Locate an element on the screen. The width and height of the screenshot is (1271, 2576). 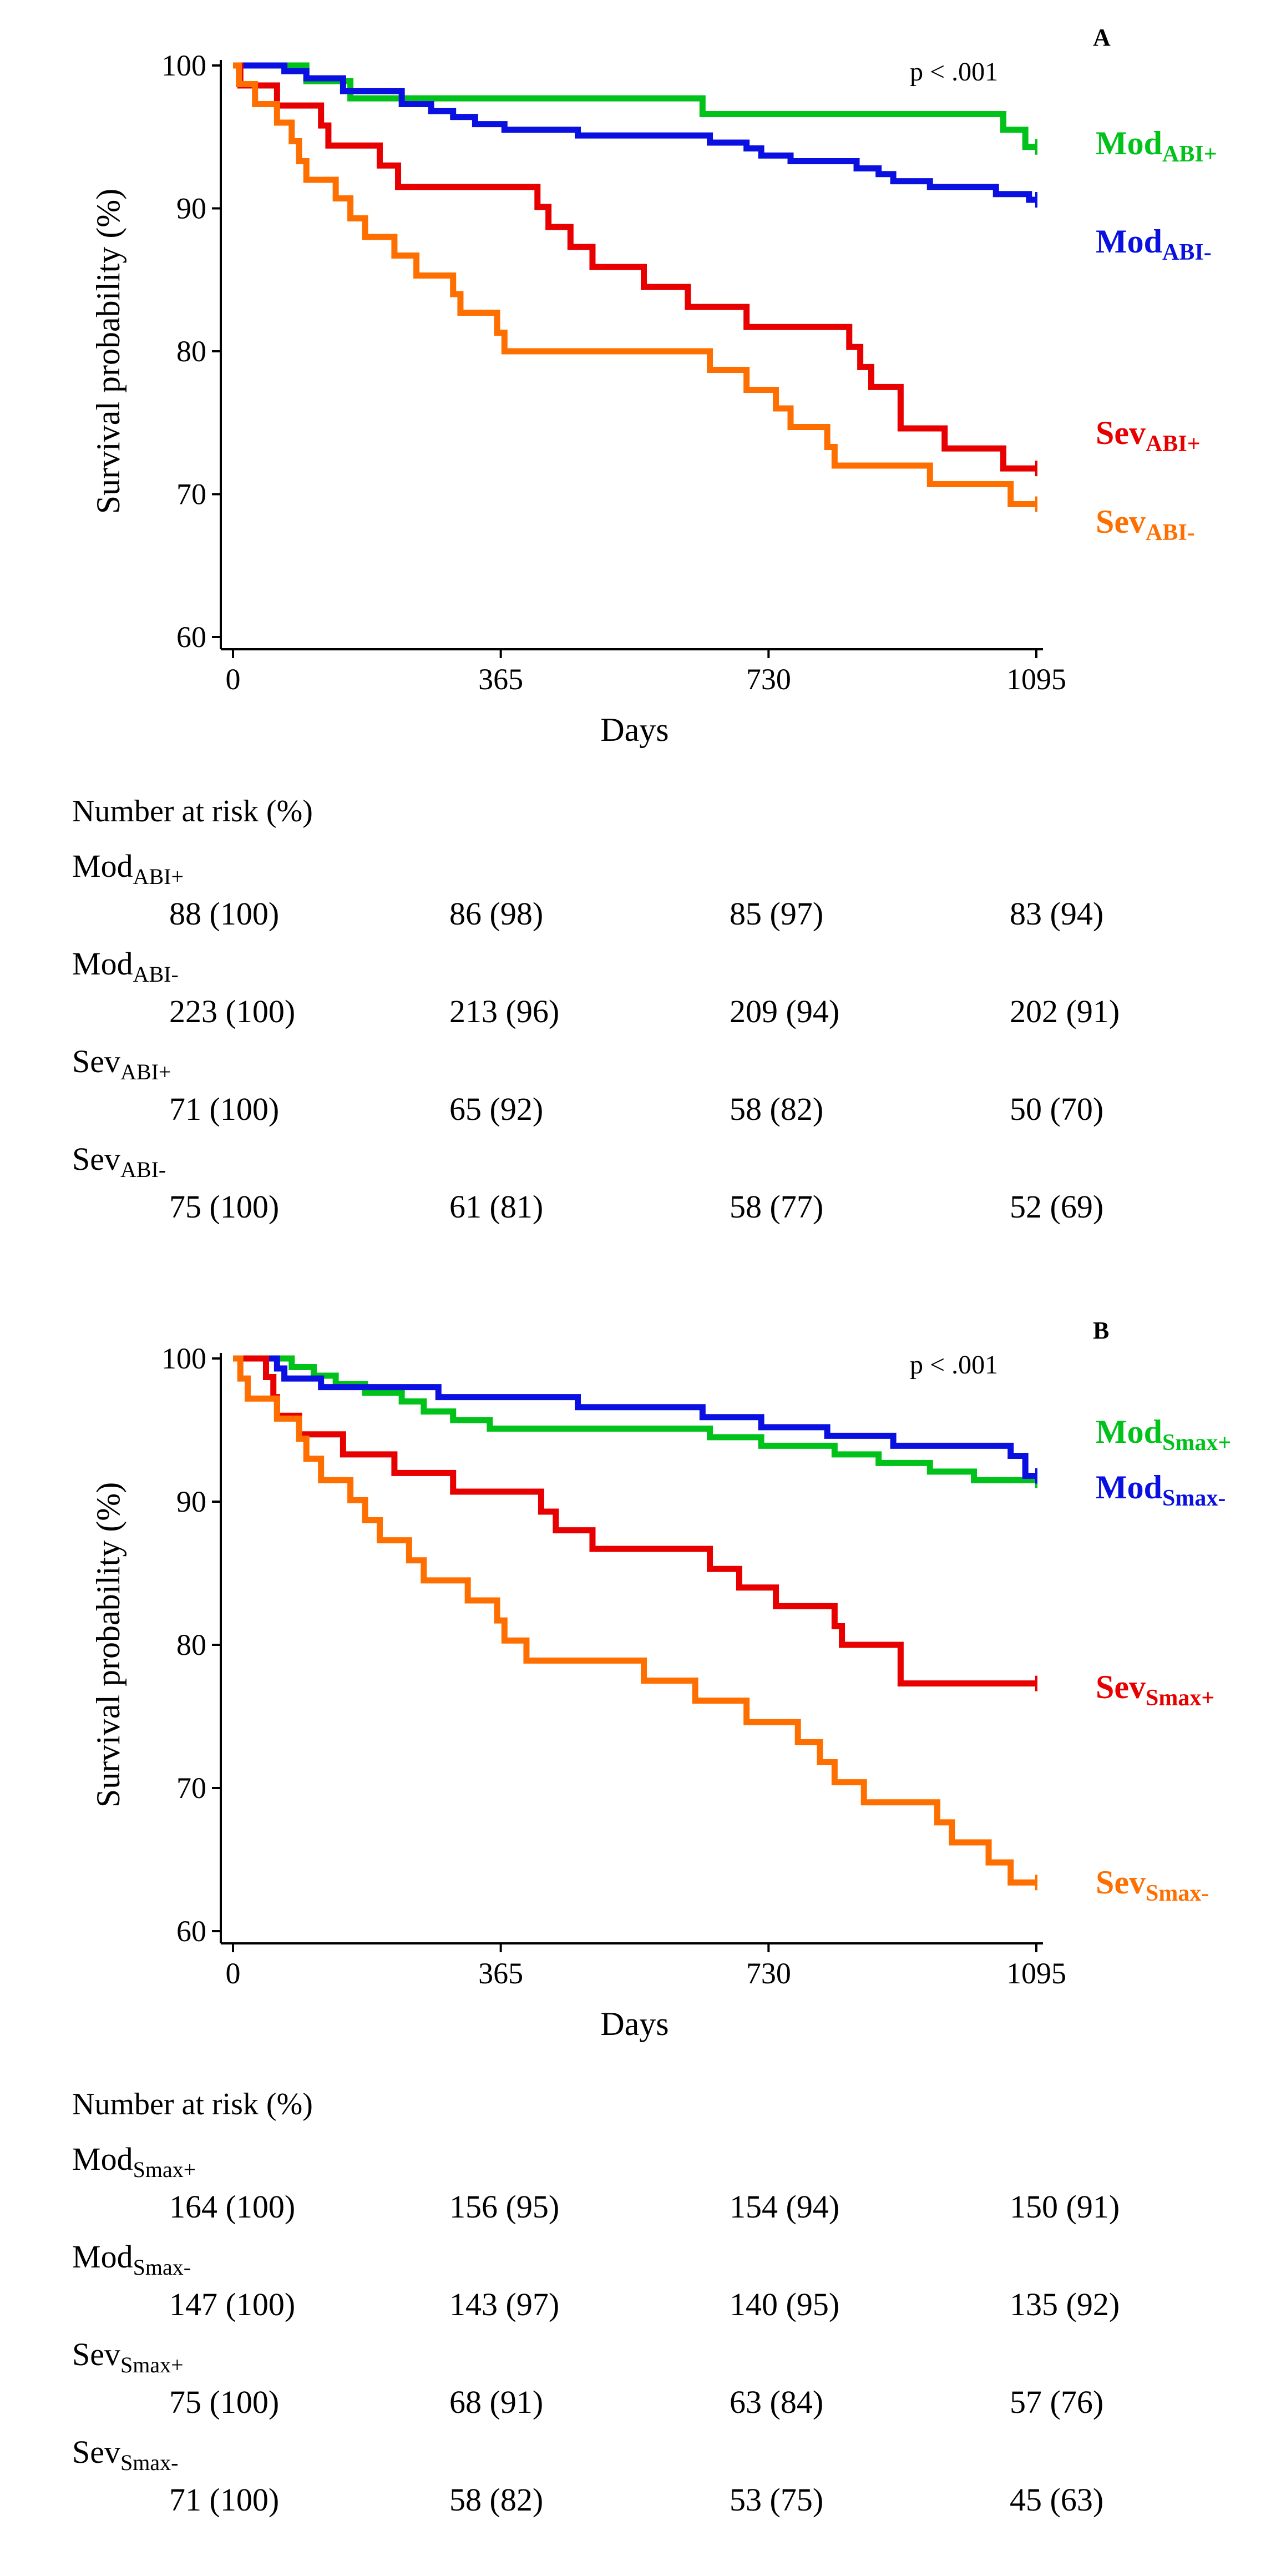
panel-a-risk-group: SevABI+ is located at coordinates (121, 1063).